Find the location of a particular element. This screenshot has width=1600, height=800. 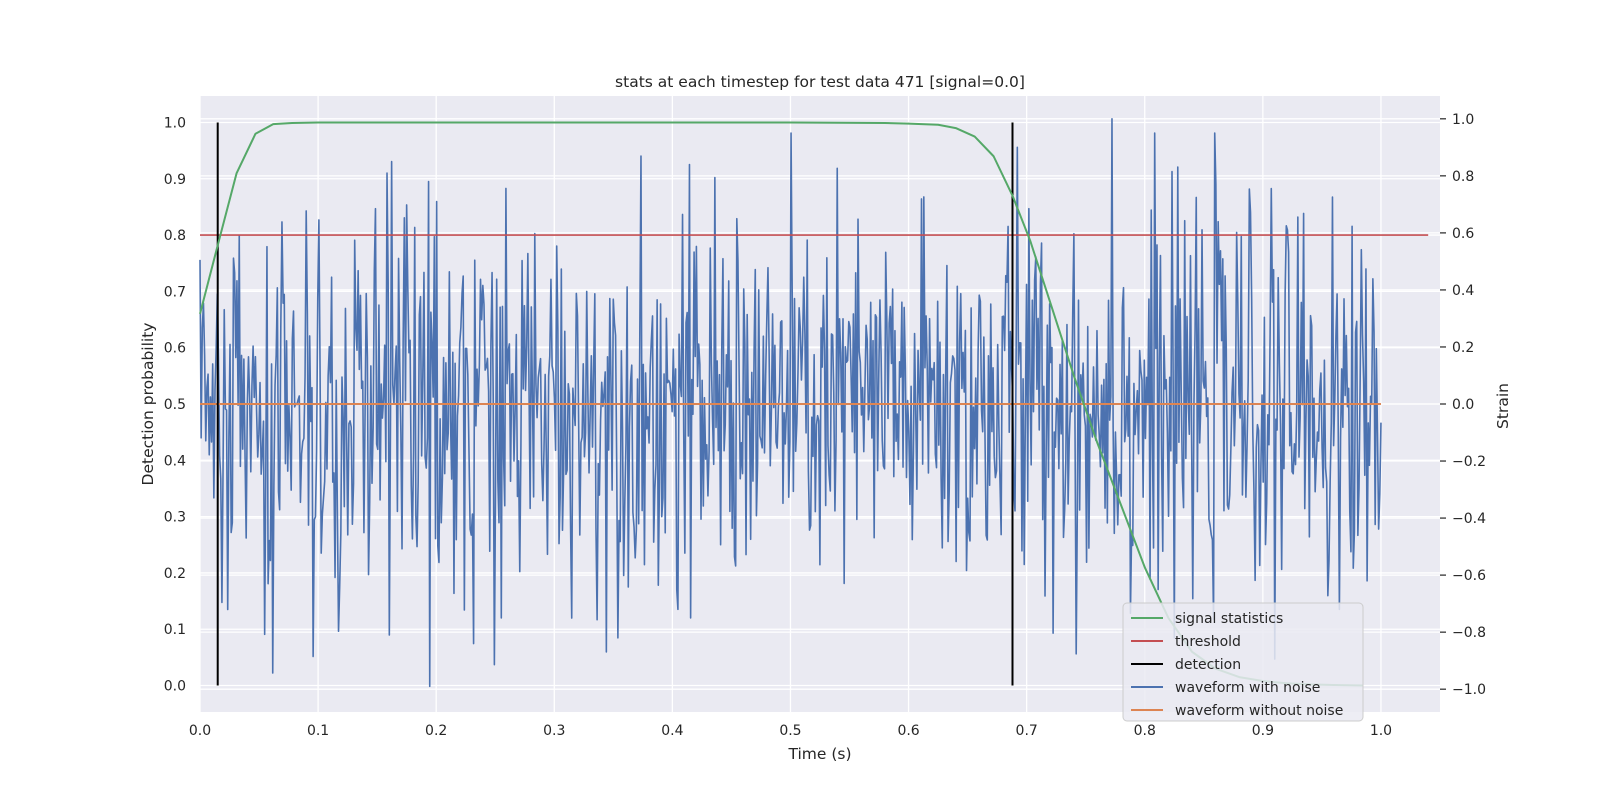

y2-tick-label: −0.6 is located at coordinates (1469, 576).